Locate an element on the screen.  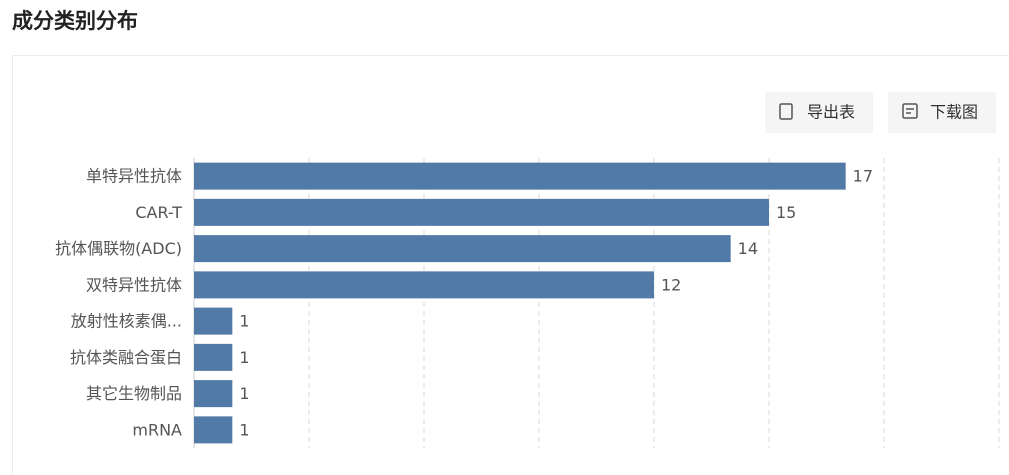
button-bg is located at coordinates (819, 112).